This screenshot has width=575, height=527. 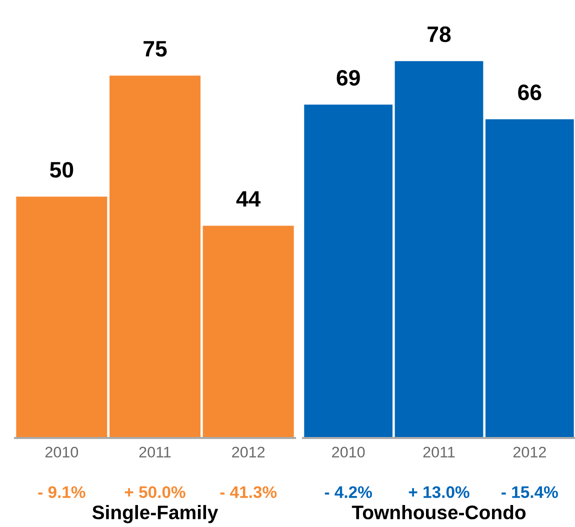 I want to click on text: + 13.0%, so click(x=439, y=492).